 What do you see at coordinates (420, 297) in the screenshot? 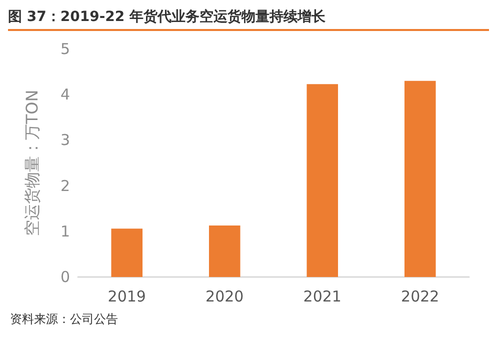
I see `x-tick-label: 2022` at bounding box center [420, 297].